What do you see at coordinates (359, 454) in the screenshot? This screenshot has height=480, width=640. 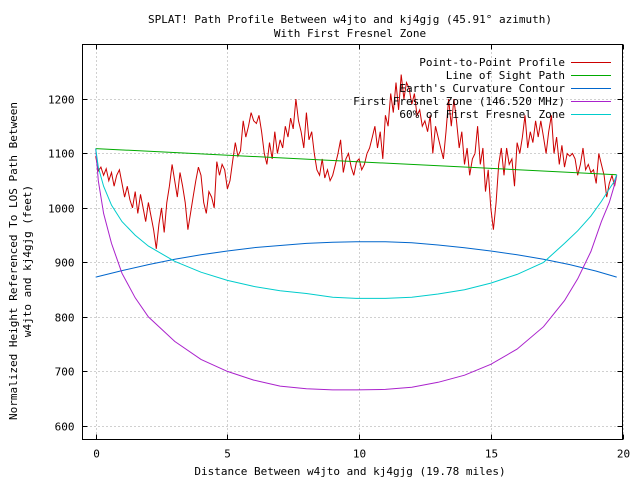 I see `x-tick-label: 10` at bounding box center [359, 454].